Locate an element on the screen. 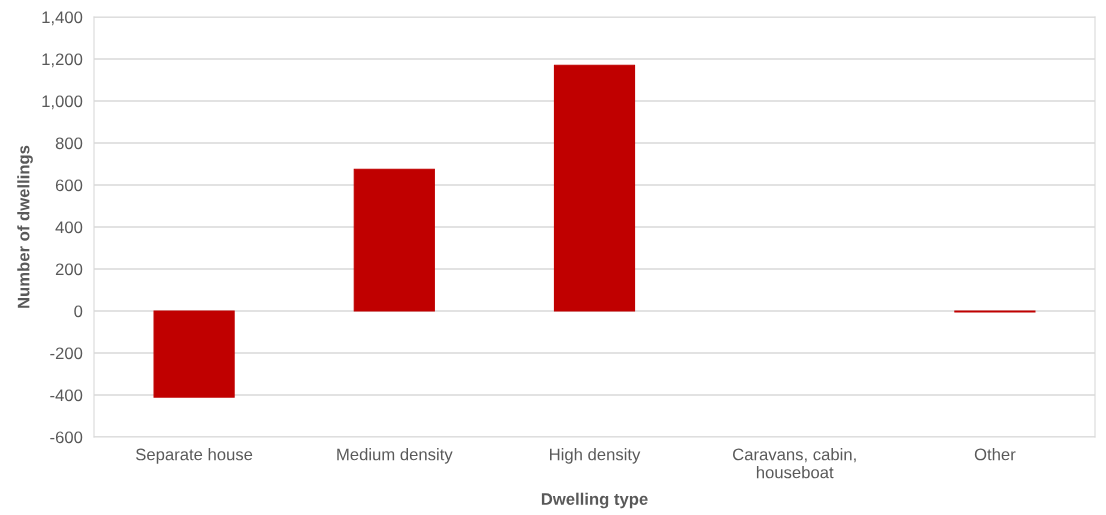 Image resolution: width=1106 pixels, height=515 pixels. y-tick-label: -600 is located at coordinates (66, 437).